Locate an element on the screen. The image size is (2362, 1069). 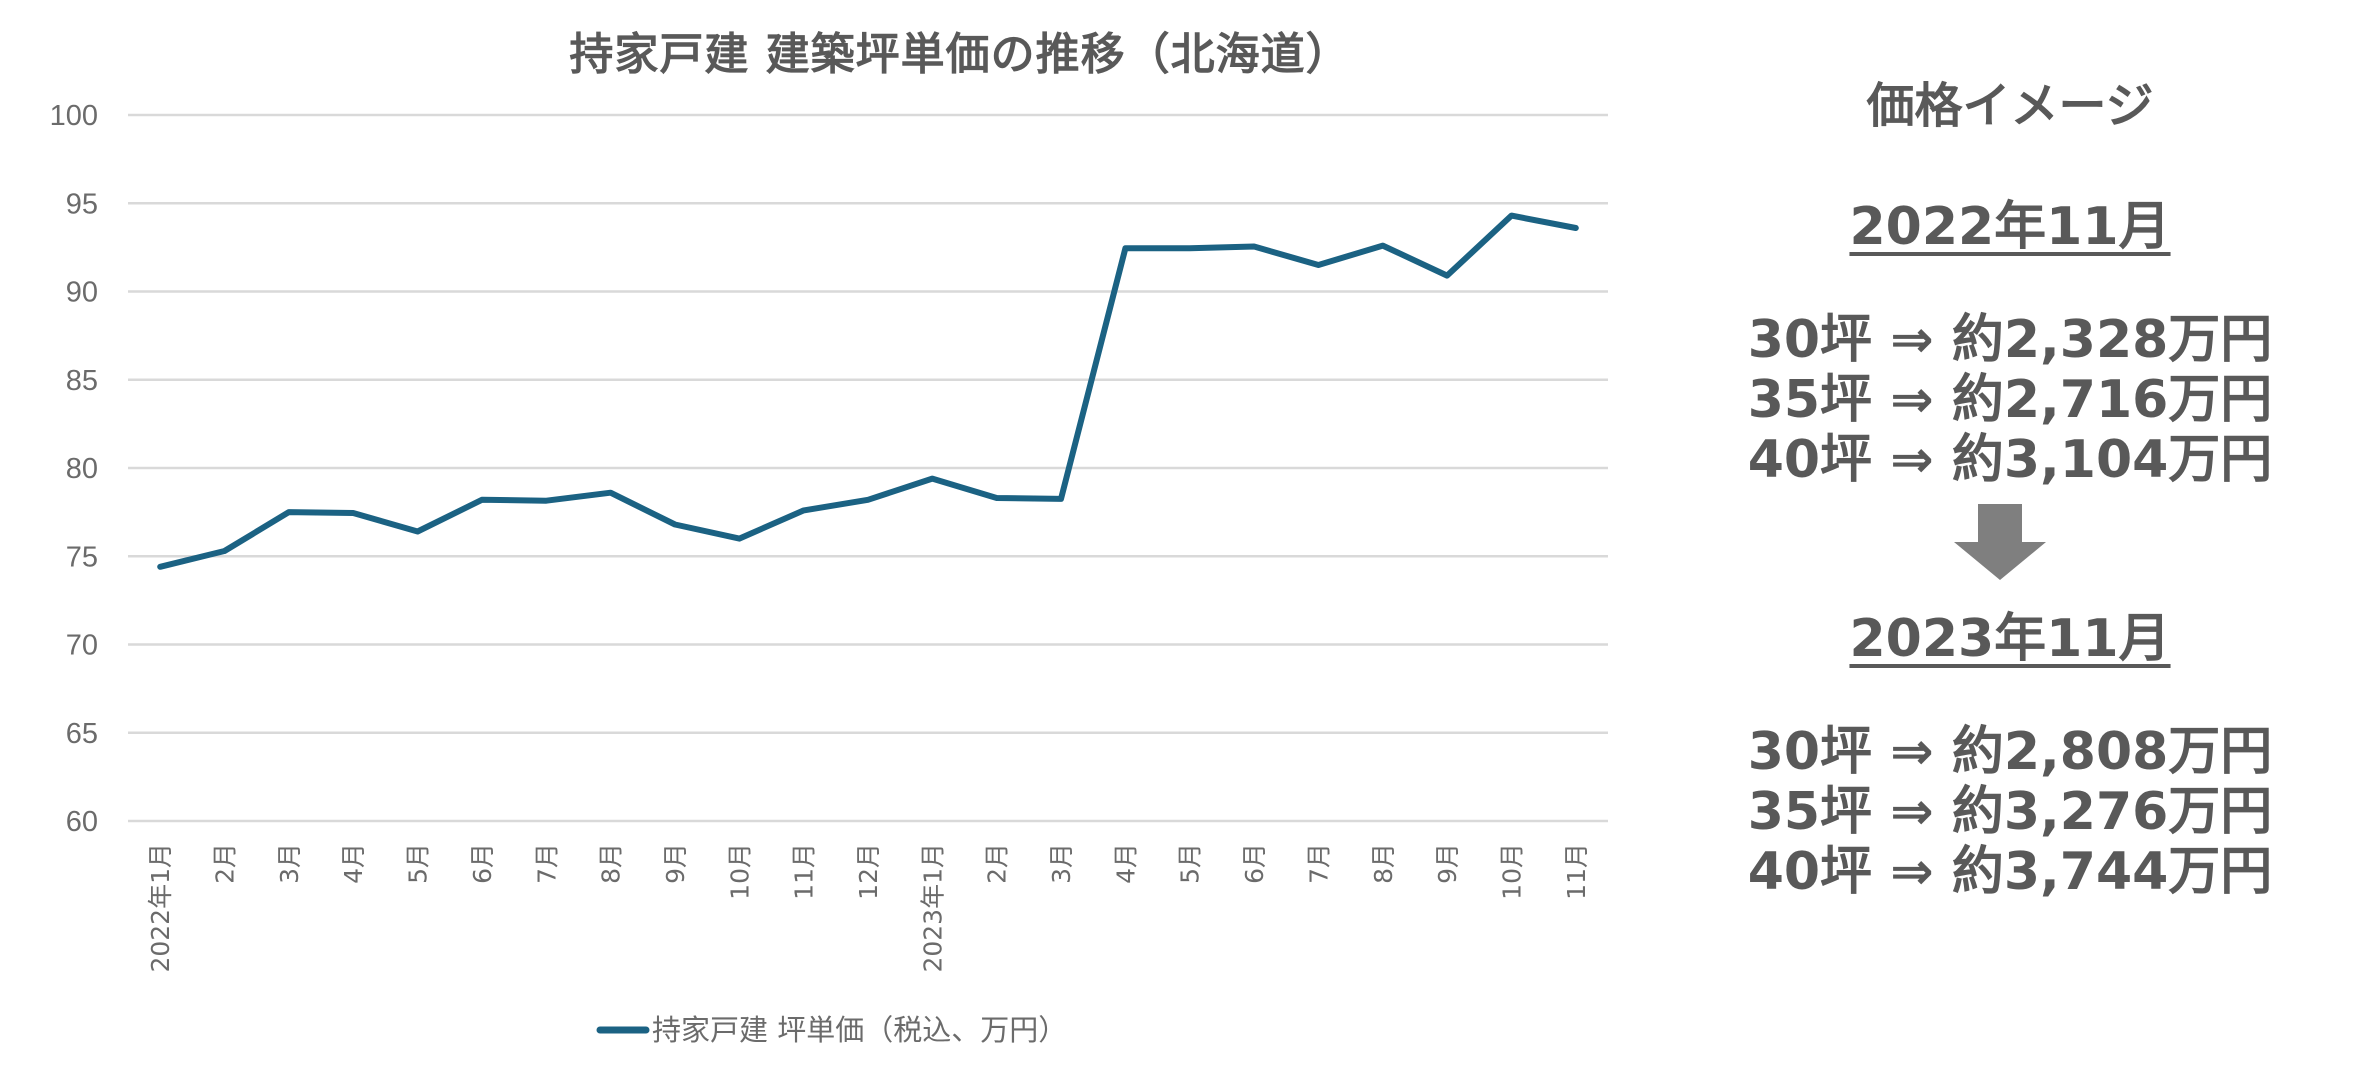
y-axis-ticks: 60 65 70 75 80 85 90 95 100 is located at coordinates (74, 469).